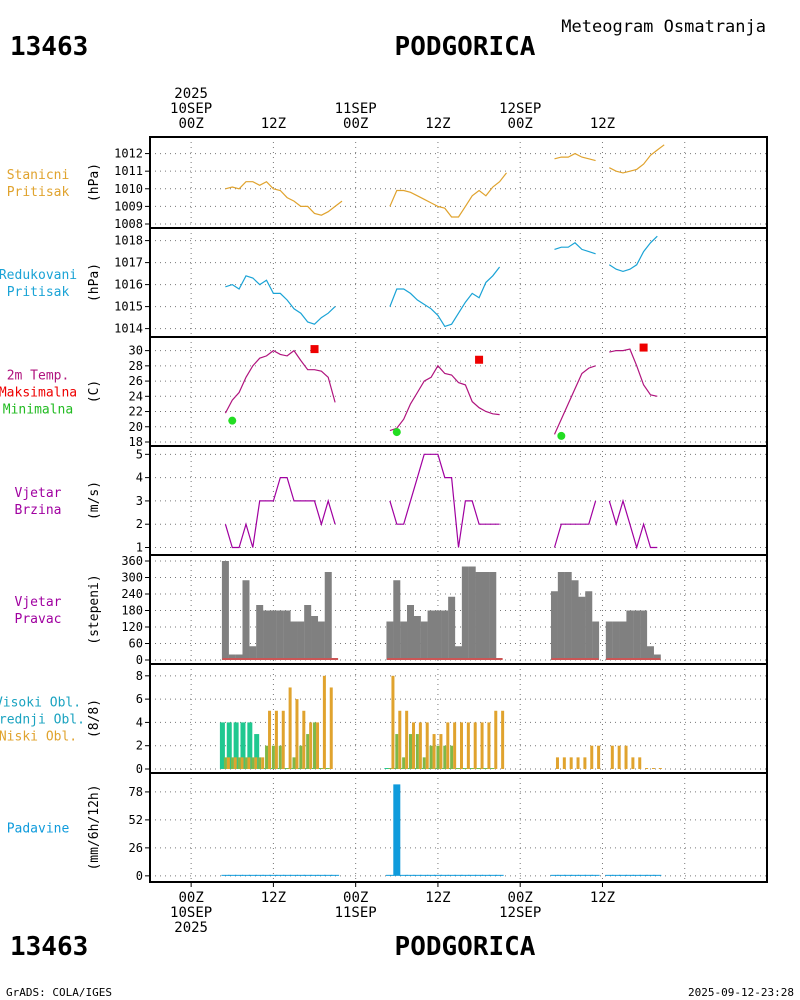 Image resolution: width=800 pixels, height=1000 pixels. What do you see at coordinates (136, 412) in the screenshot?
I see `y-tick-label: 22` at bounding box center [136, 412].